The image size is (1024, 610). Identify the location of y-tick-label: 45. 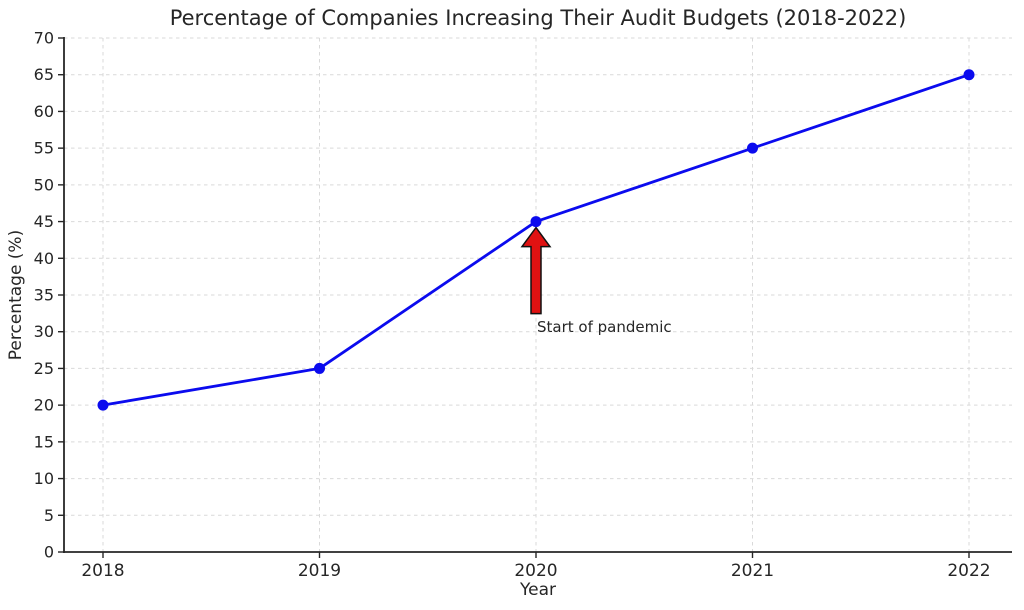
(44, 221).